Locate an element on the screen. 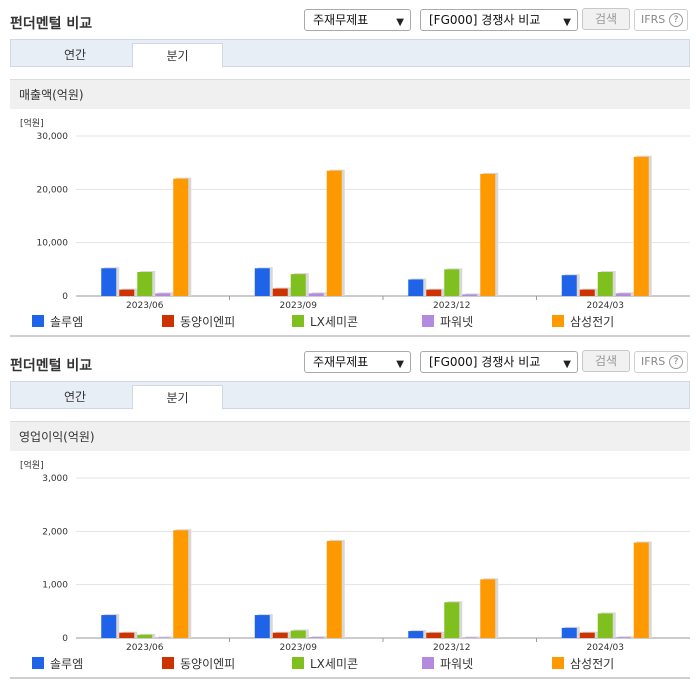 This screenshot has height=684, width=696. y-tick-label: 10,000 is located at coordinates (53, 244).